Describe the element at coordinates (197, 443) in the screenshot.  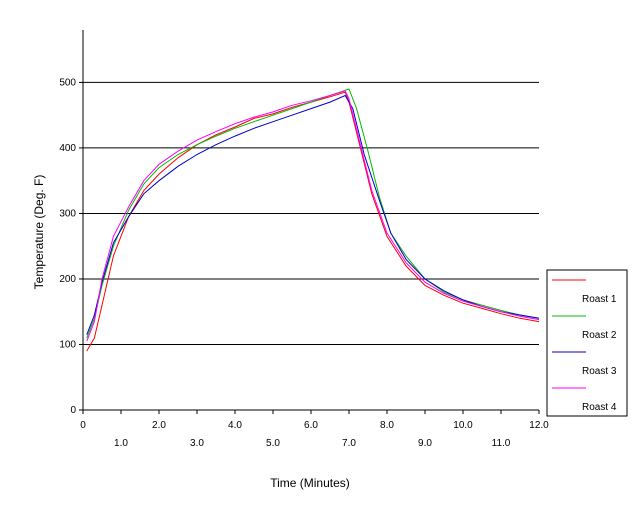
I see `x-tick-label: 3.0` at that location.